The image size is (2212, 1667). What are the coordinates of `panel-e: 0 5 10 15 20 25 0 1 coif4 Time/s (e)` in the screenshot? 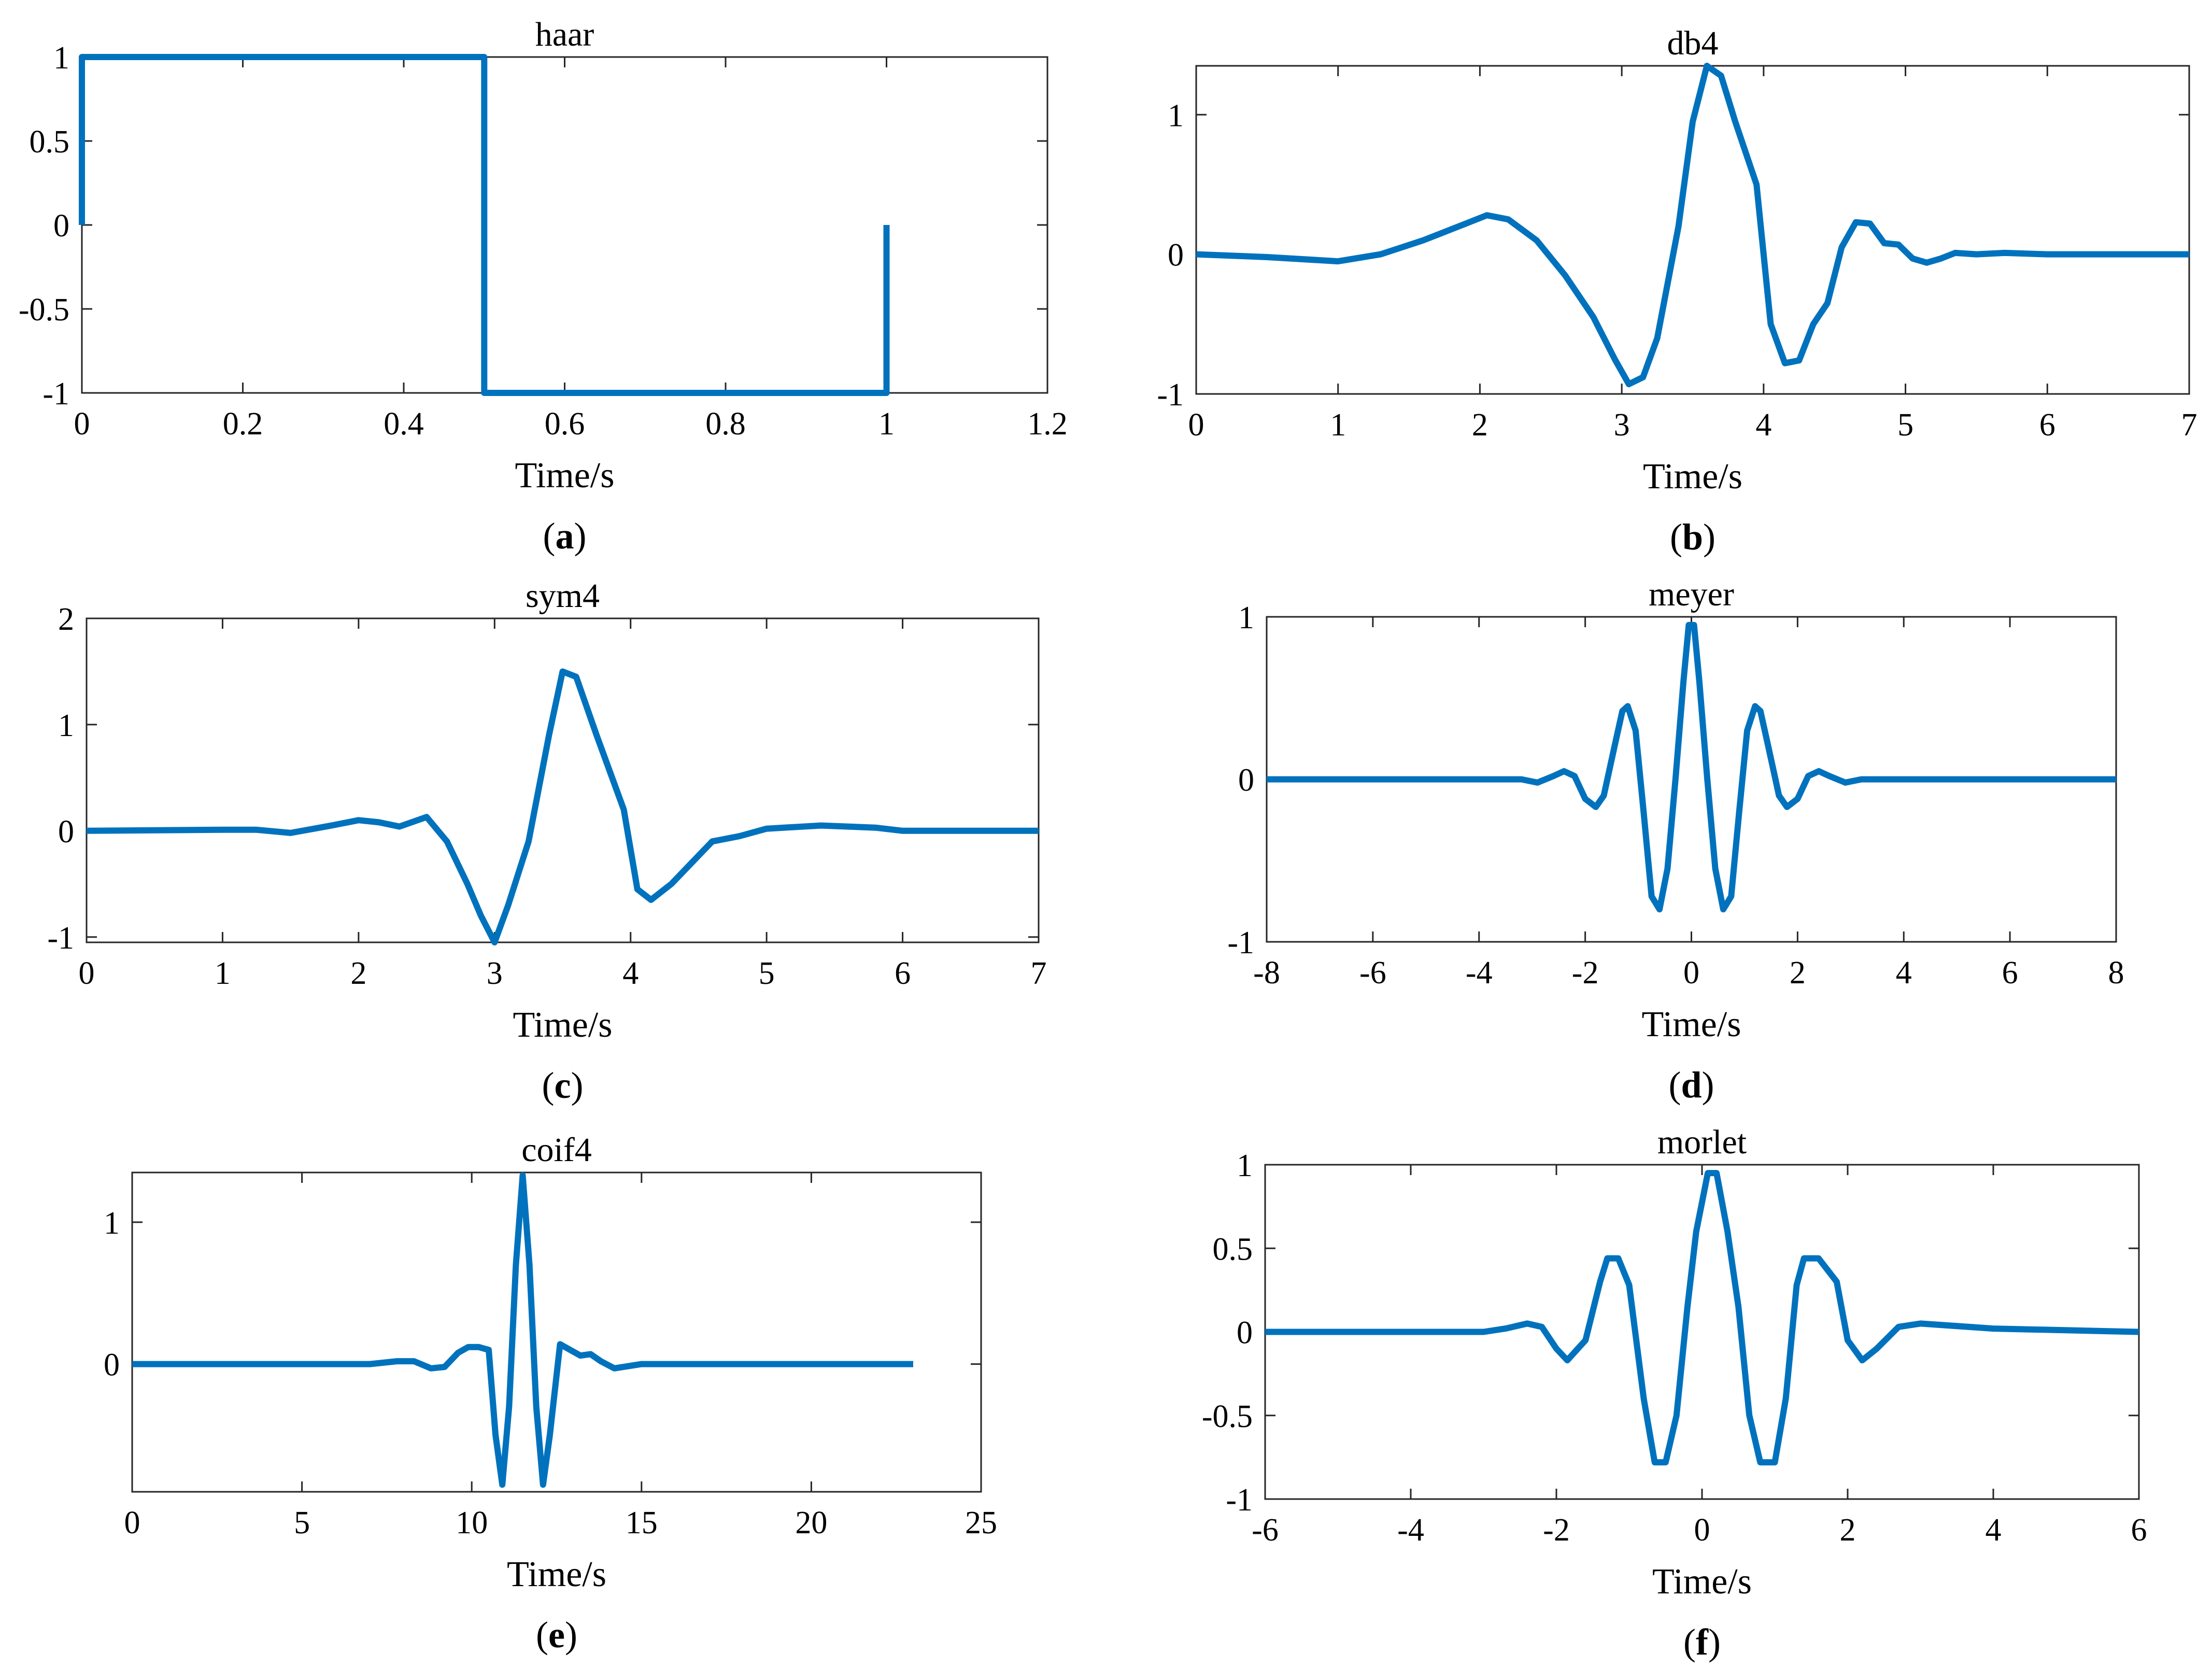 It's located at (550, 1393).